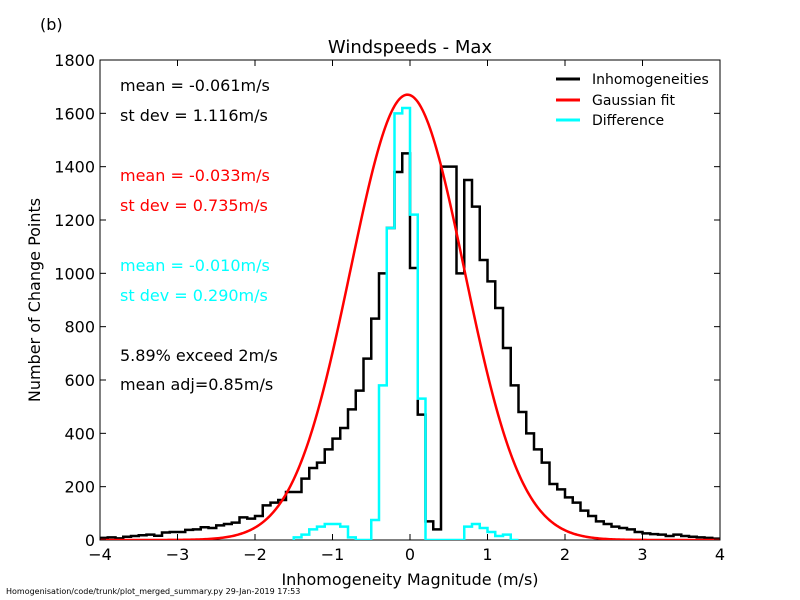  Describe the element at coordinates (74, 113) in the screenshot. I see `y-tick-label: 1600` at that location.